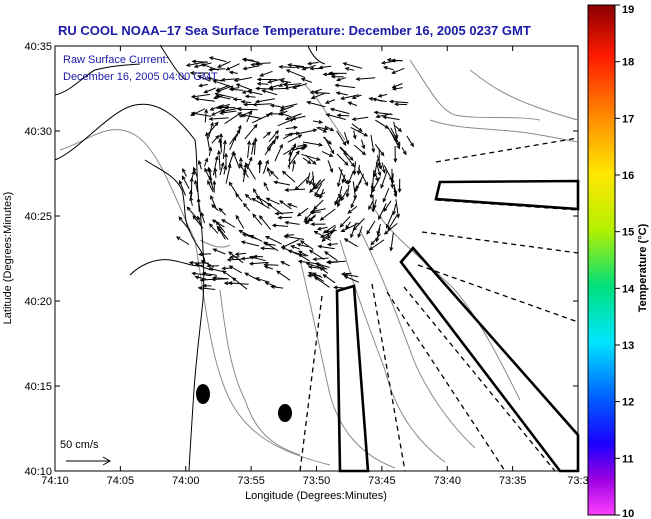  Describe the element at coordinates (244, 403) in the screenshot. I see `station-markers` at that location.